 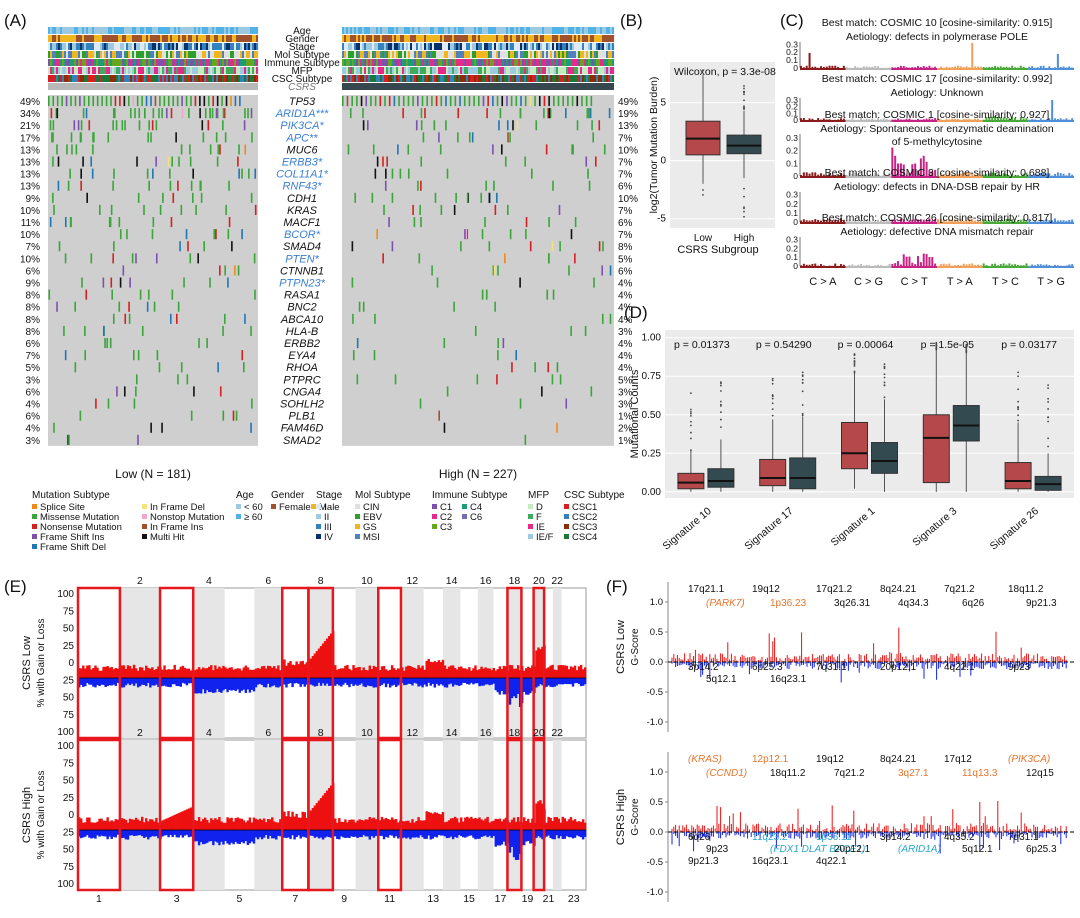 I want to click on pvalue-d: p = 1.5e-05, so click(x=948, y=345).